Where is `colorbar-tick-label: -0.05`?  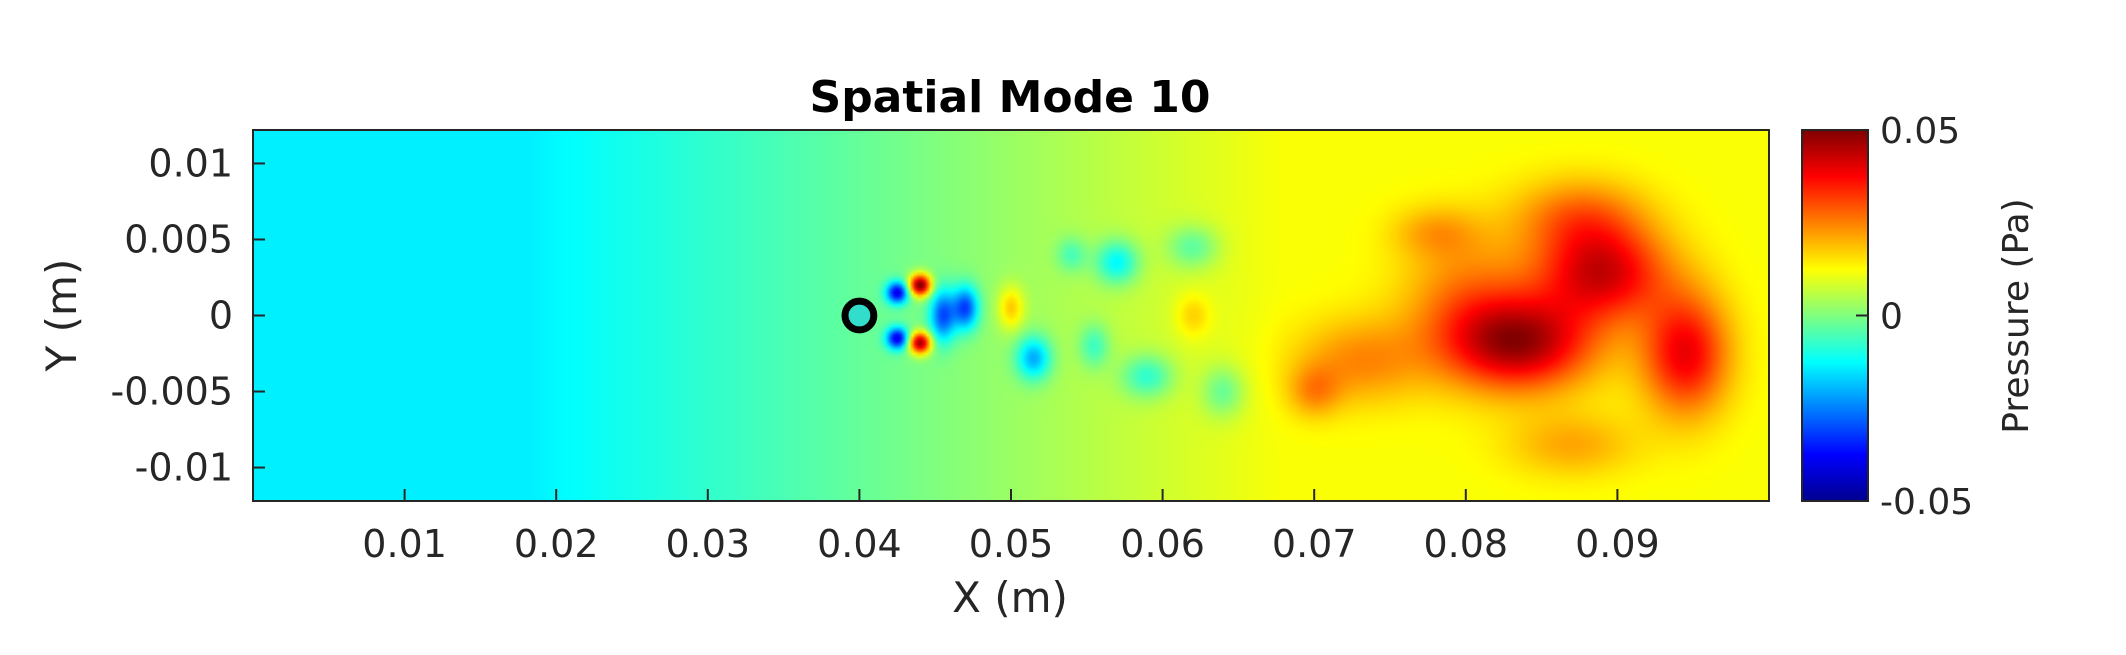
colorbar-tick-label: -0.05 is located at coordinates (1926, 502).